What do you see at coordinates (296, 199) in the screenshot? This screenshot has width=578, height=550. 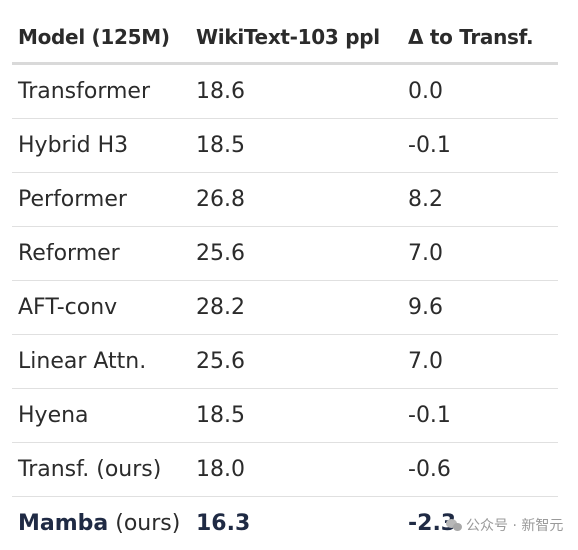 I see `cell-ppl: 26.8` at bounding box center [296, 199].